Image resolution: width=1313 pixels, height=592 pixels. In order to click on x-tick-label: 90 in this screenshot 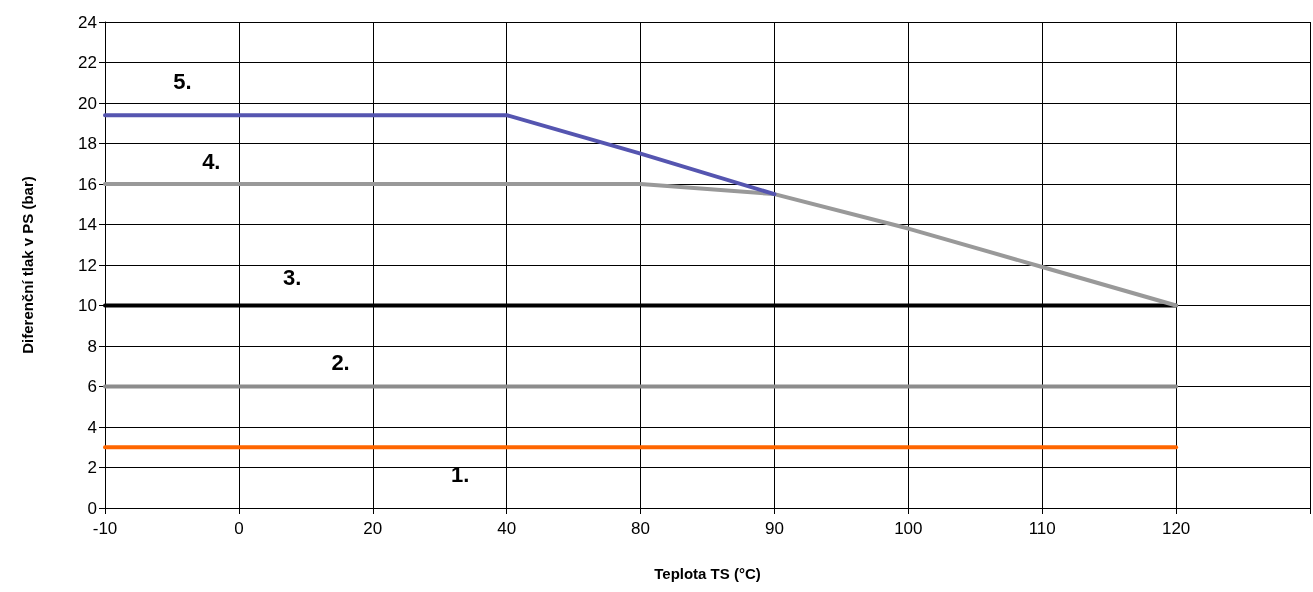, I will do `click(774, 528)`.